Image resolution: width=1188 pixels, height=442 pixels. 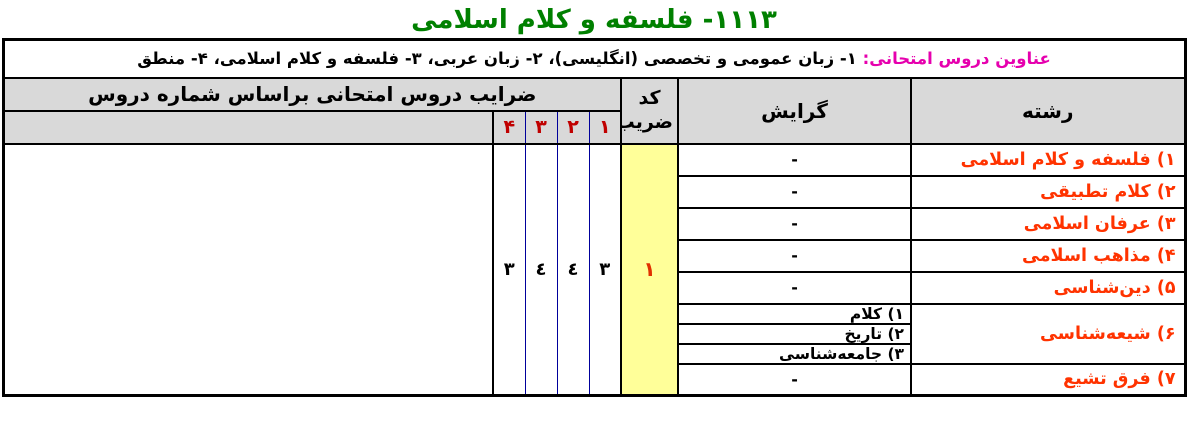 I want to click on table-row: ۴) مذاهب اسلامی -, so click(x=595, y=255).